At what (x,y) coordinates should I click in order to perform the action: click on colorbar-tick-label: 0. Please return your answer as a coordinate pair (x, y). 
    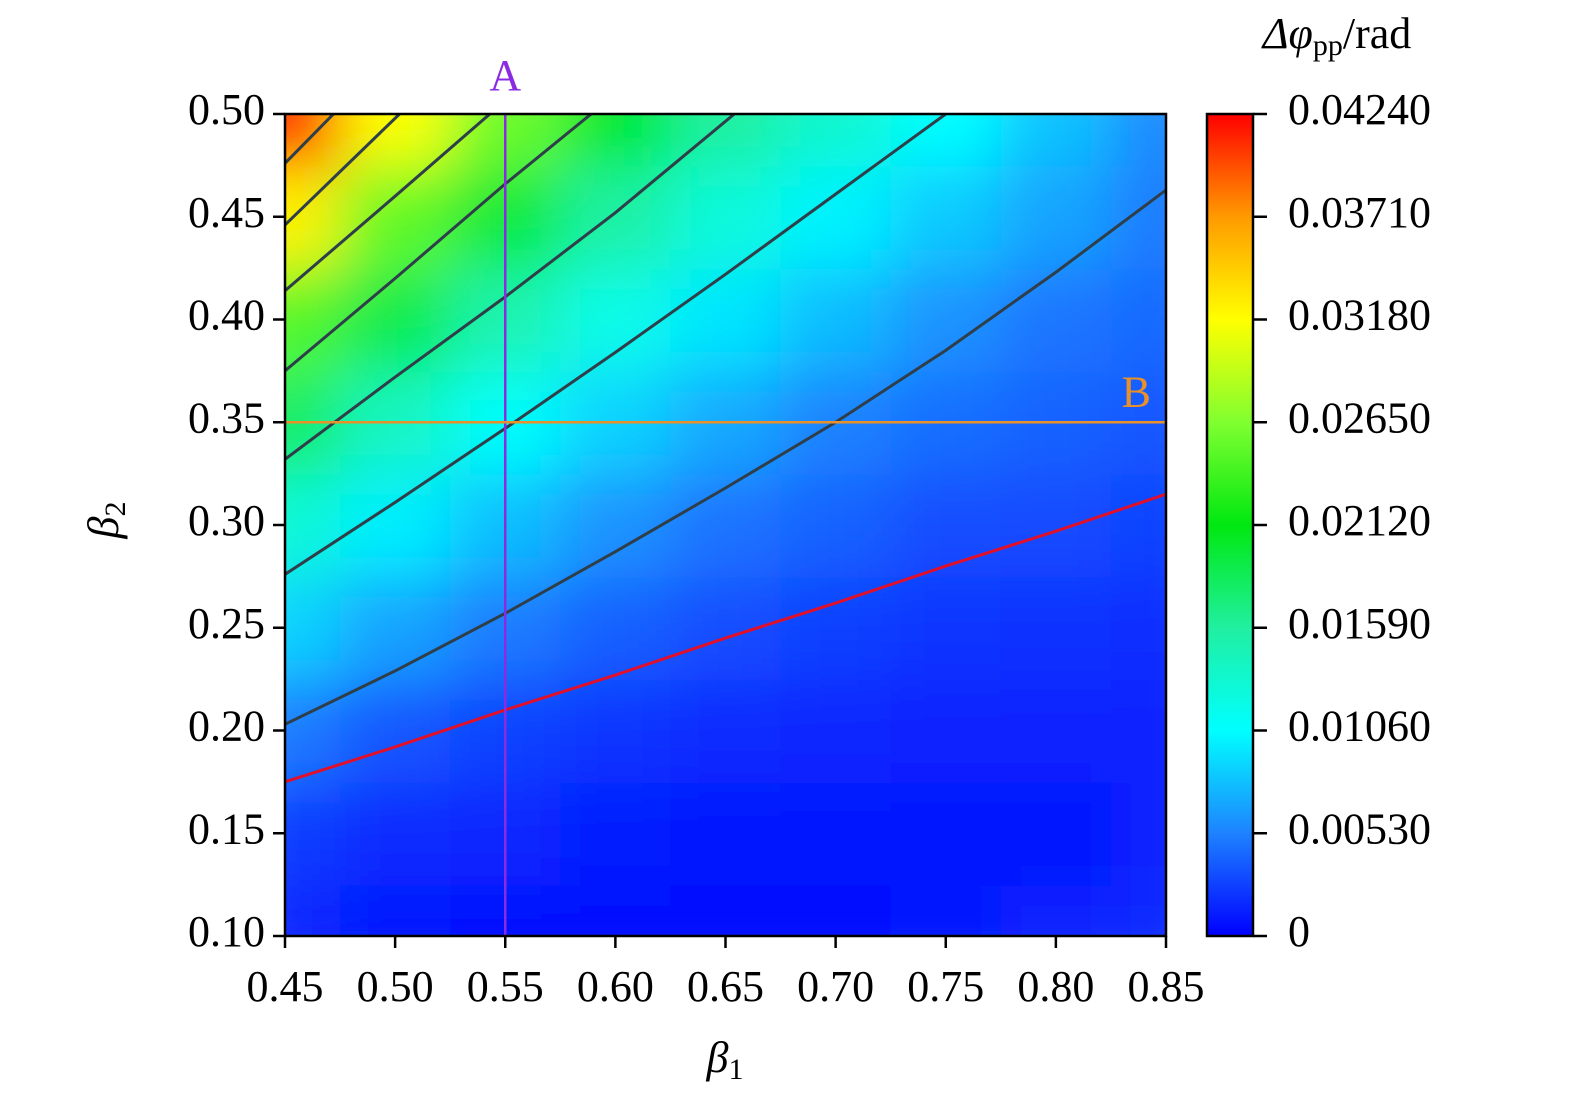
    Looking at the image, I should click on (1299, 931).